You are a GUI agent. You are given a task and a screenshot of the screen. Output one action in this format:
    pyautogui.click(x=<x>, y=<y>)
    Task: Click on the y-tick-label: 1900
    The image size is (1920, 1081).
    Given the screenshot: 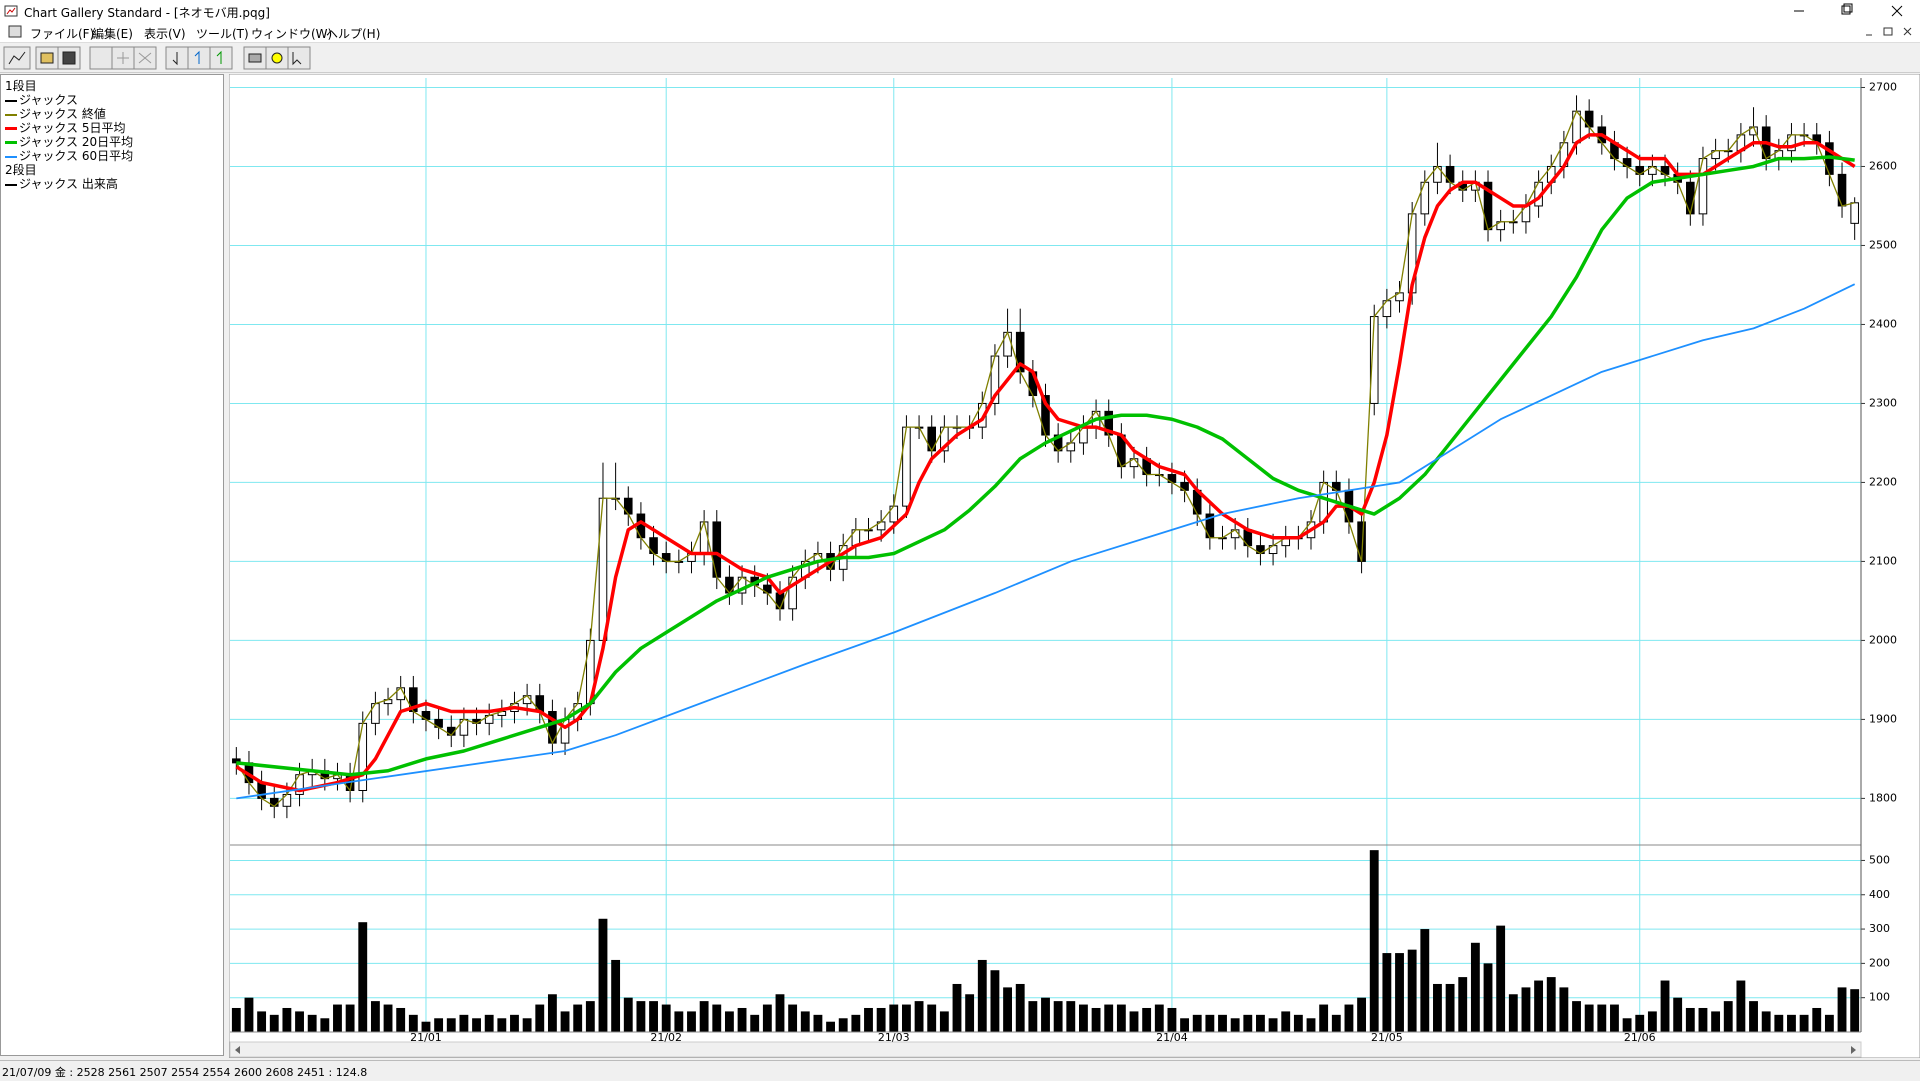 What is the action you would take?
    pyautogui.click(x=1883, y=718)
    